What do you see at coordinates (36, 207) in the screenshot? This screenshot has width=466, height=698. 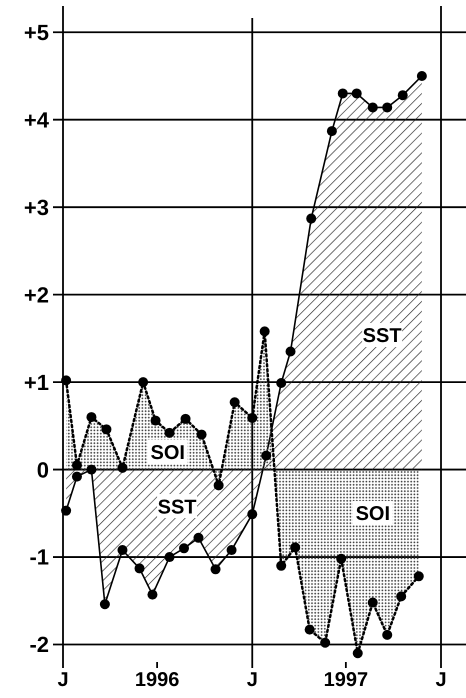 I see `y-tick-label: +3` at bounding box center [36, 207].